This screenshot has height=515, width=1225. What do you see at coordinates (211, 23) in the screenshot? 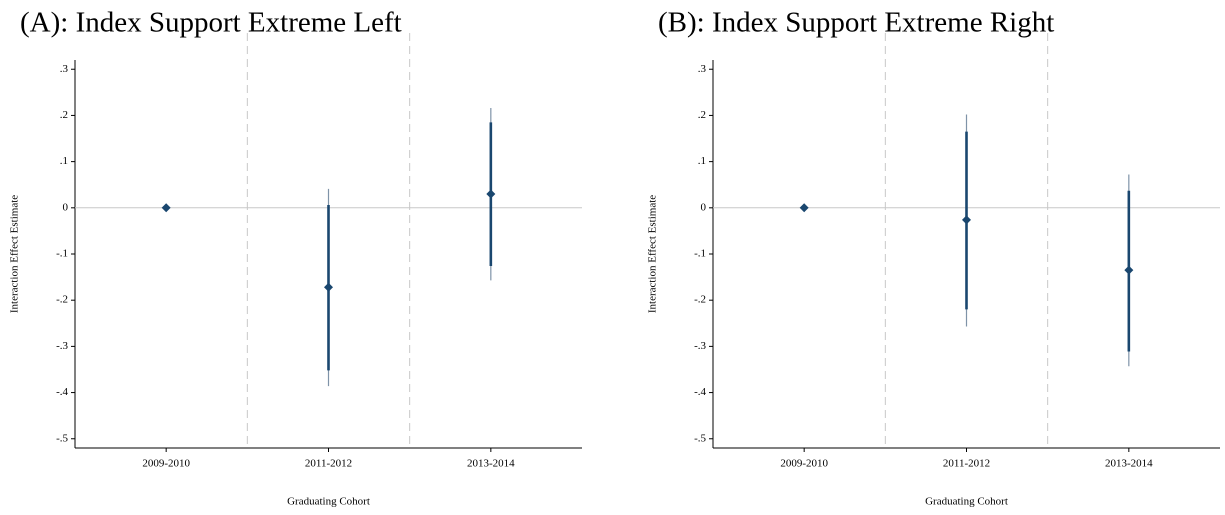
I see `chart-title: (A): Index Support Extreme Left` at bounding box center [211, 23].